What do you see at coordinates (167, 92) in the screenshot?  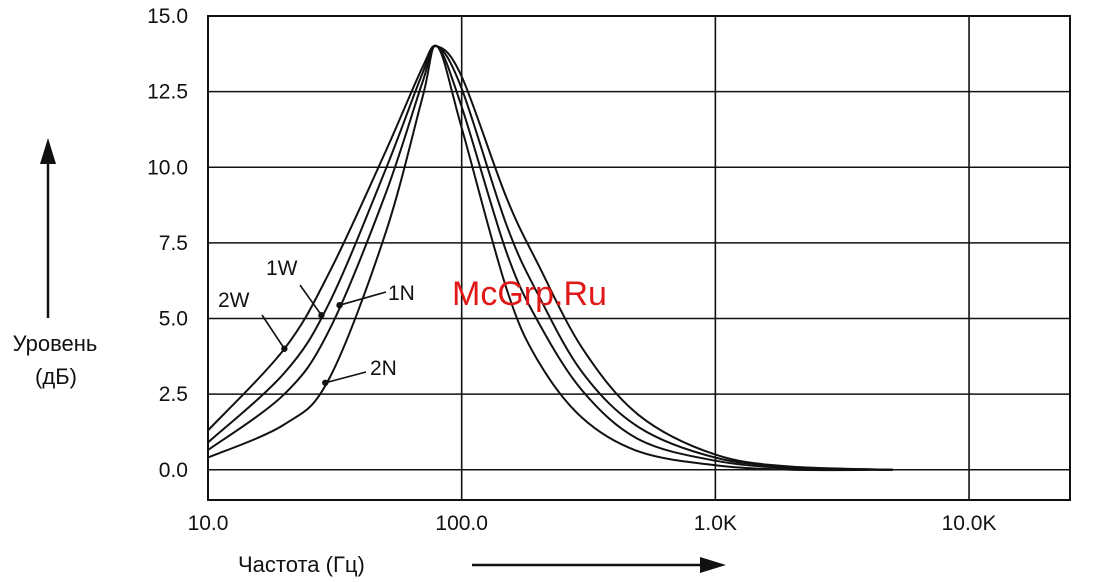 I see `y-tick-label: 12.5` at bounding box center [167, 92].